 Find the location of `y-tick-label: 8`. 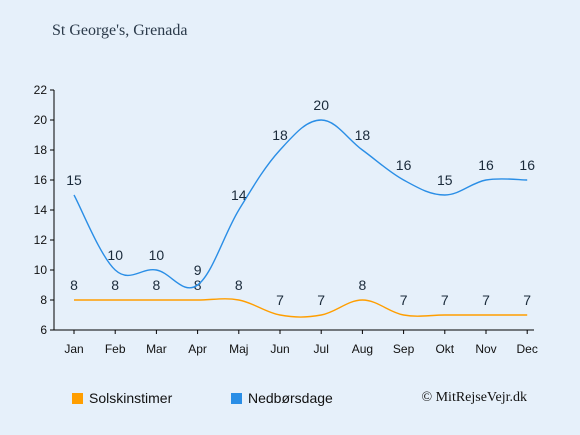

y-tick-label: 8 is located at coordinates (43, 300).